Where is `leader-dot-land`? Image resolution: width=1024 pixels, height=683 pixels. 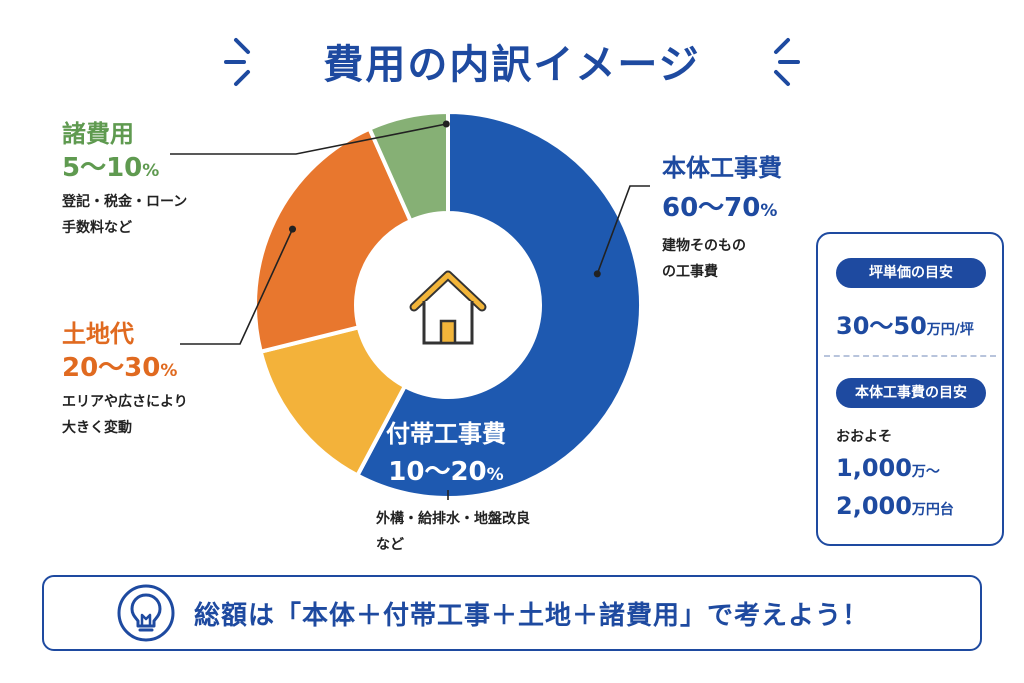 leader-dot-land is located at coordinates (293, 229).